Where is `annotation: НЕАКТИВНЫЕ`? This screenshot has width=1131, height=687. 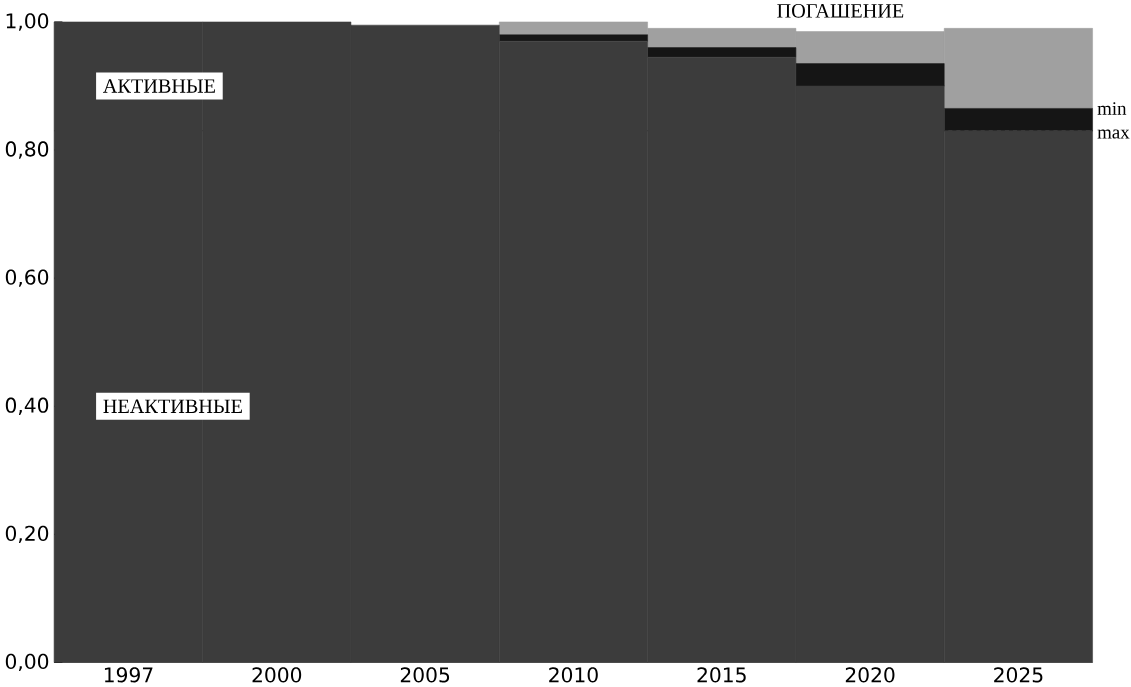
annotation: НЕАКТИВНЫЕ is located at coordinates (172, 406).